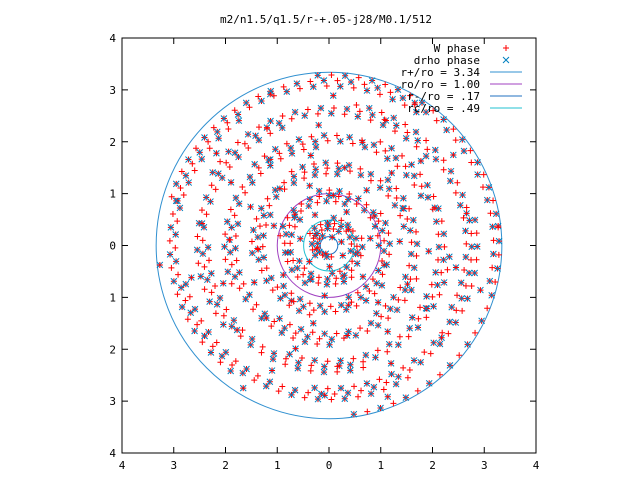 The width and height of the screenshot is (640, 480). What do you see at coordinates (326, 19) in the screenshot?
I see `chart-title: m2/n1.5/q1.5/r-+.05-j28/M0.1/512` at bounding box center [326, 19].